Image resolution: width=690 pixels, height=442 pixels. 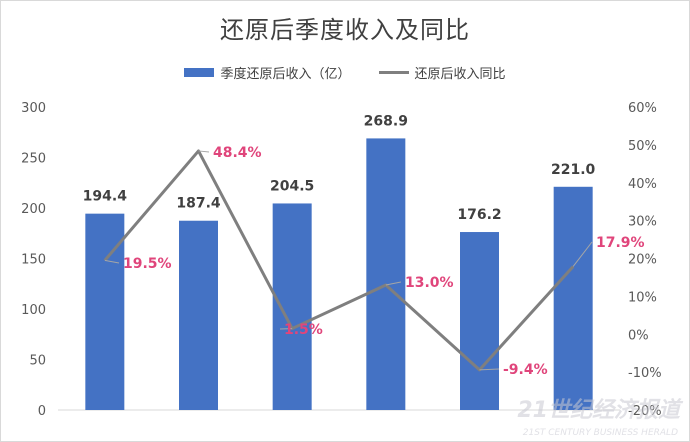 I want to click on yoy-line-label: 48.4%, so click(x=237, y=153).